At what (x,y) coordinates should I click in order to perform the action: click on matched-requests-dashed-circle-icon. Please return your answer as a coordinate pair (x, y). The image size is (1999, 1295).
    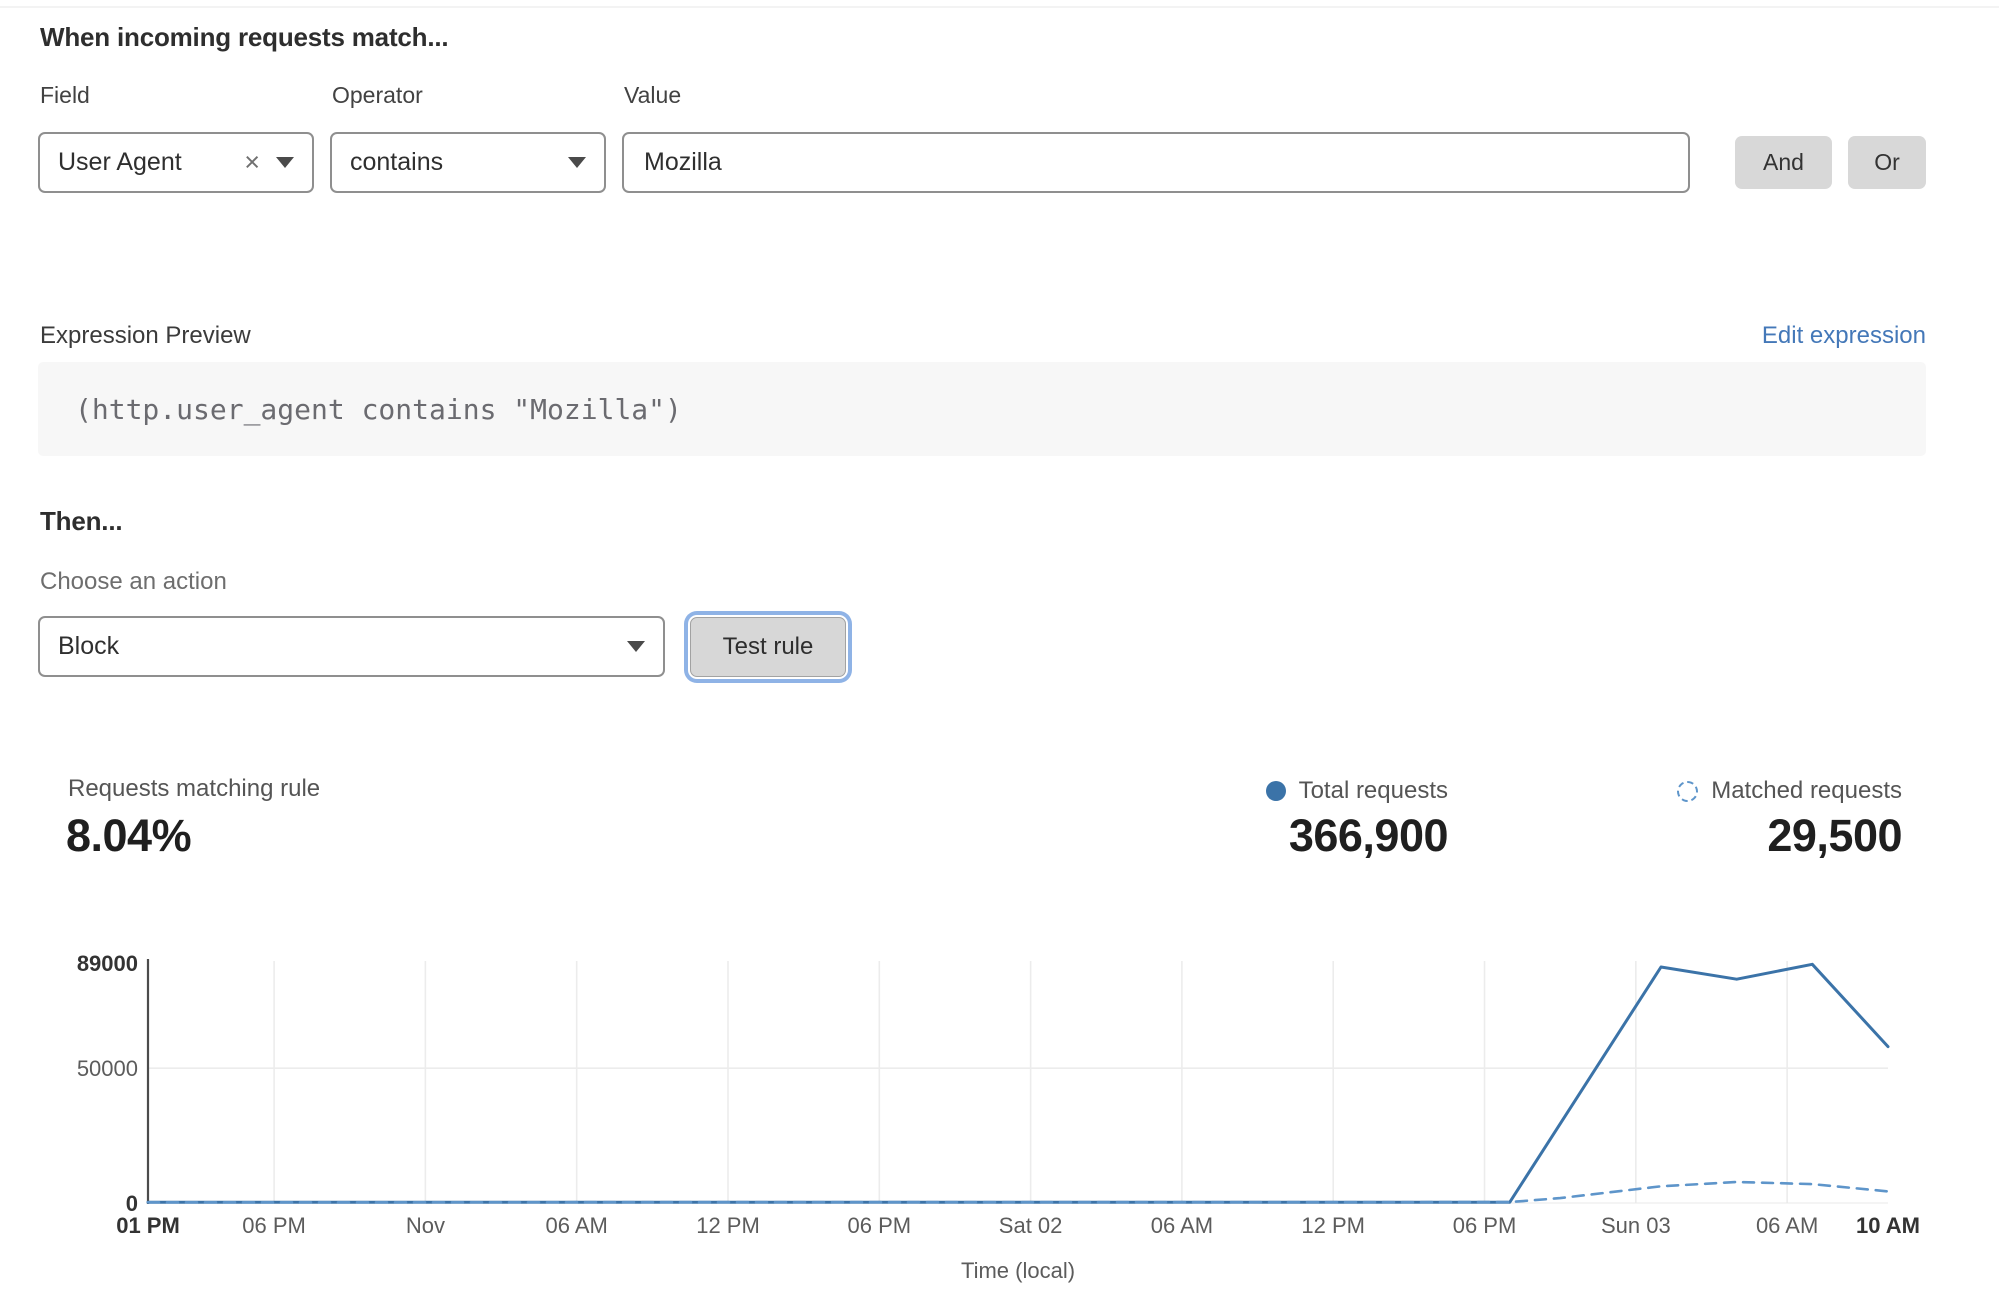
    Looking at the image, I should click on (1688, 791).